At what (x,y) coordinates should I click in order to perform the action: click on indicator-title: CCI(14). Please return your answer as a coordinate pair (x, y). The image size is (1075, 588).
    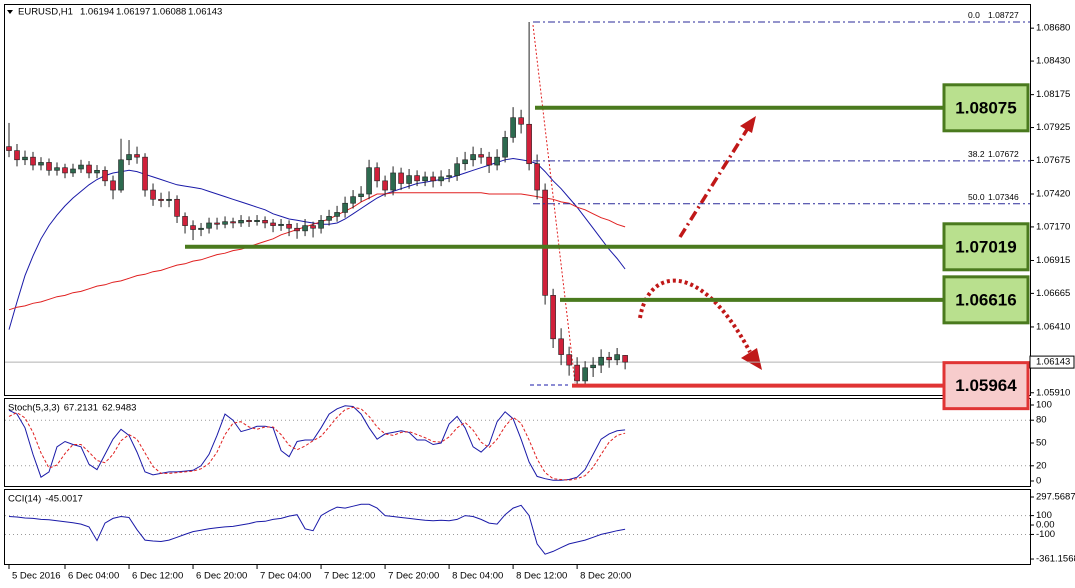
    Looking at the image, I should click on (24, 499).